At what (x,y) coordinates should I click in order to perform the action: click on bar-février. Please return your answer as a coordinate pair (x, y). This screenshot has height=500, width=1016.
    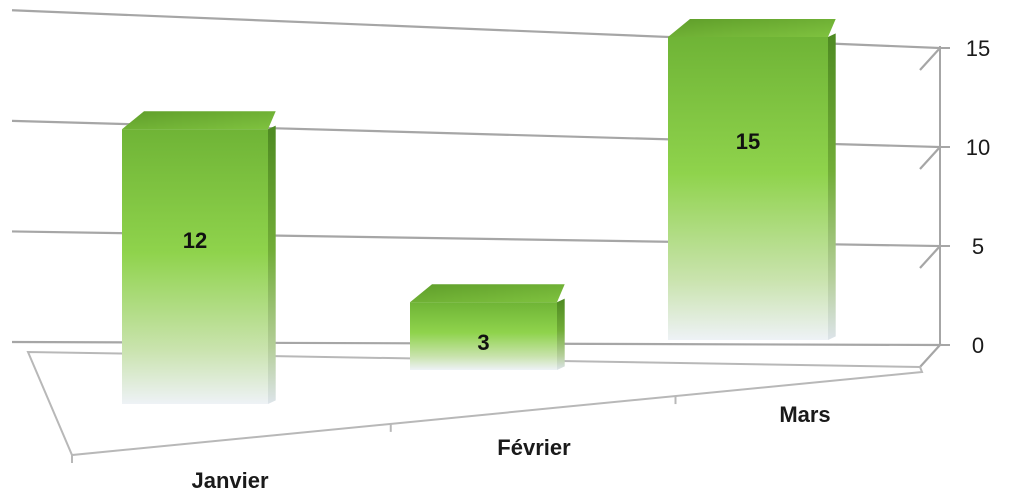
    Looking at the image, I should click on (487, 327).